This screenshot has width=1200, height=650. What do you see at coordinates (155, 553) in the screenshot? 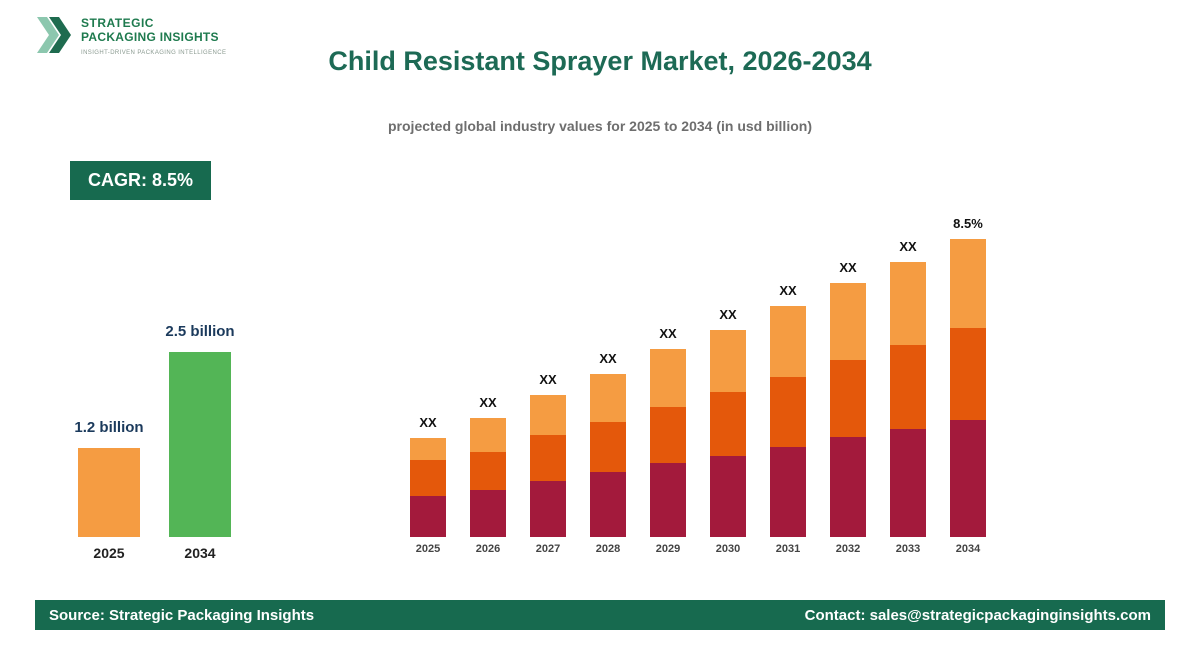
I see `mini-chart-years: 2025 2034` at bounding box center [155, 553].